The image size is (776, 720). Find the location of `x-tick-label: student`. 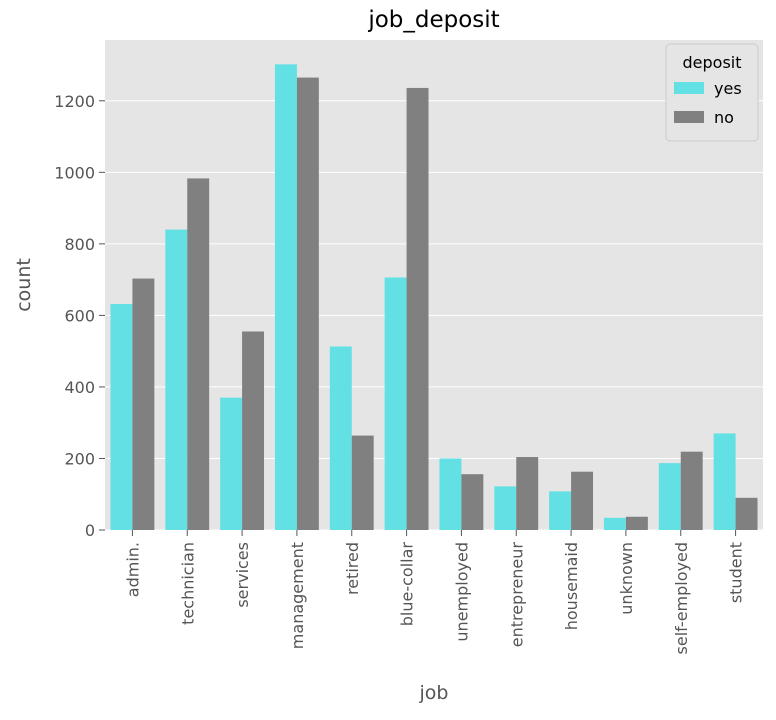

x-tick-label: student is located at coordinates (736, 572).